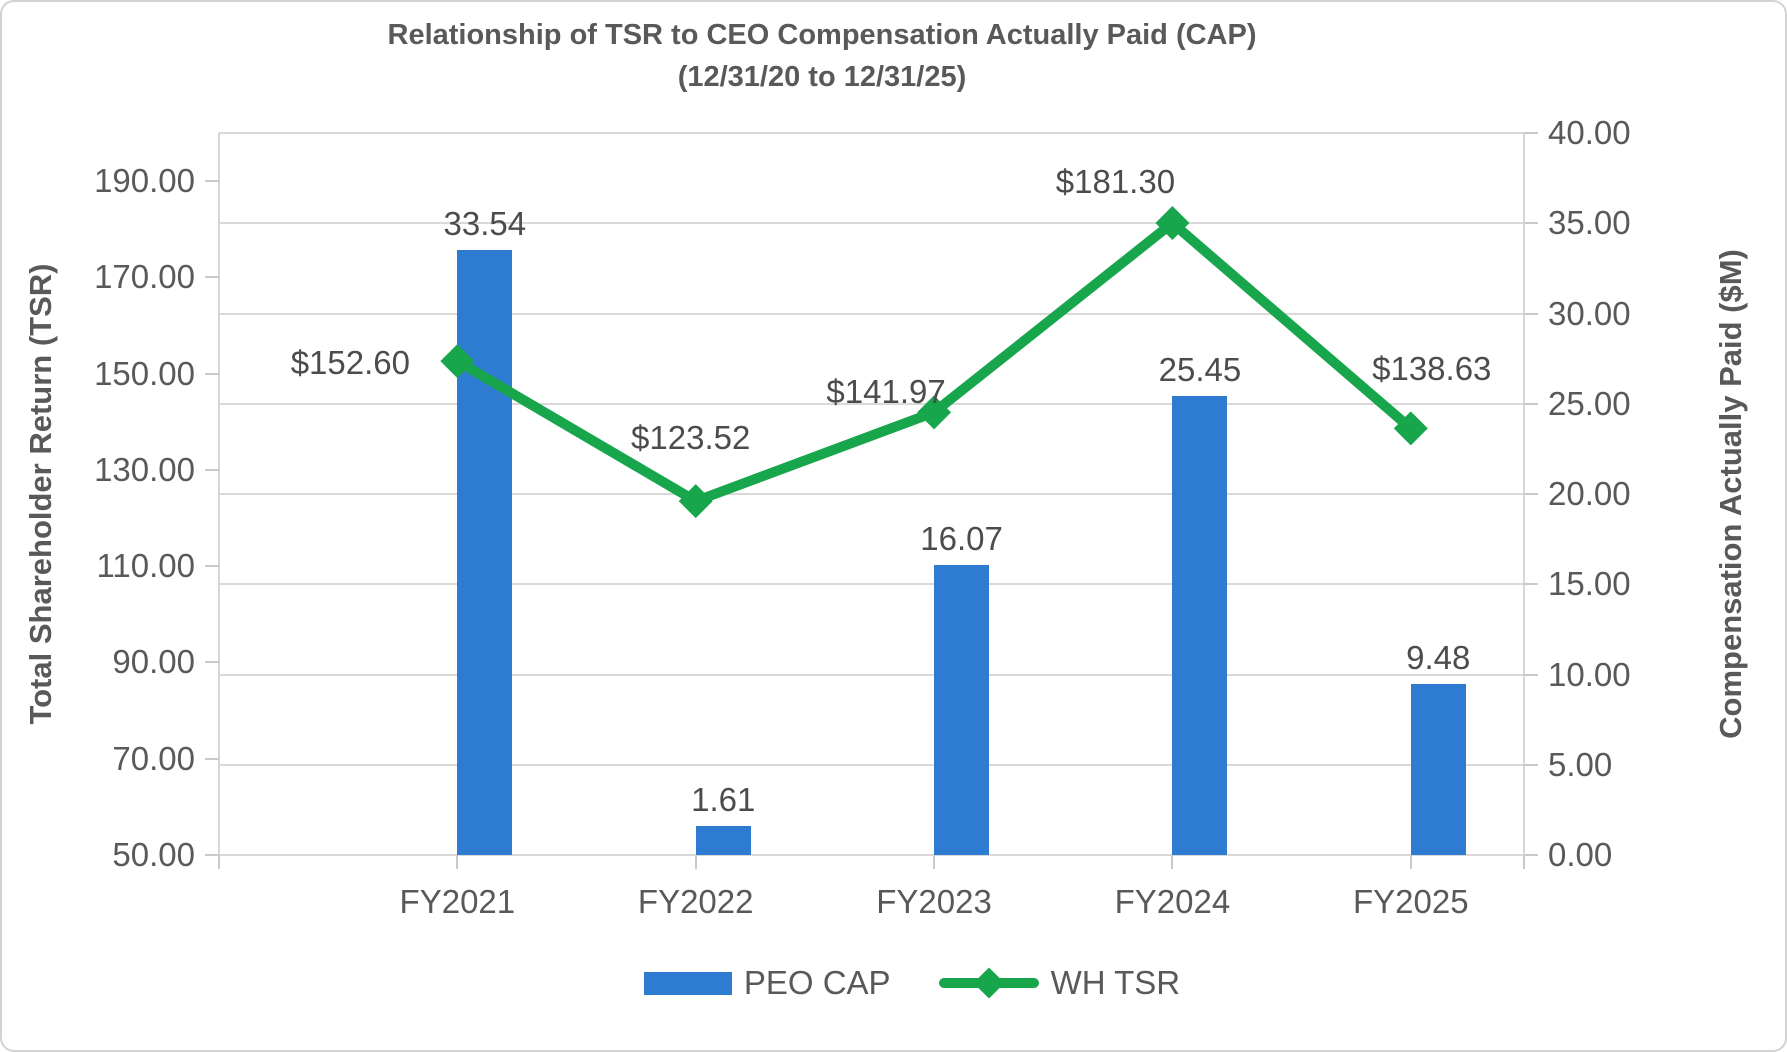  What do you see at coordinates (144, 469) in the screenshot?
I see `left-axis-tick-label: 130.00` at bounding box center [144, 469].